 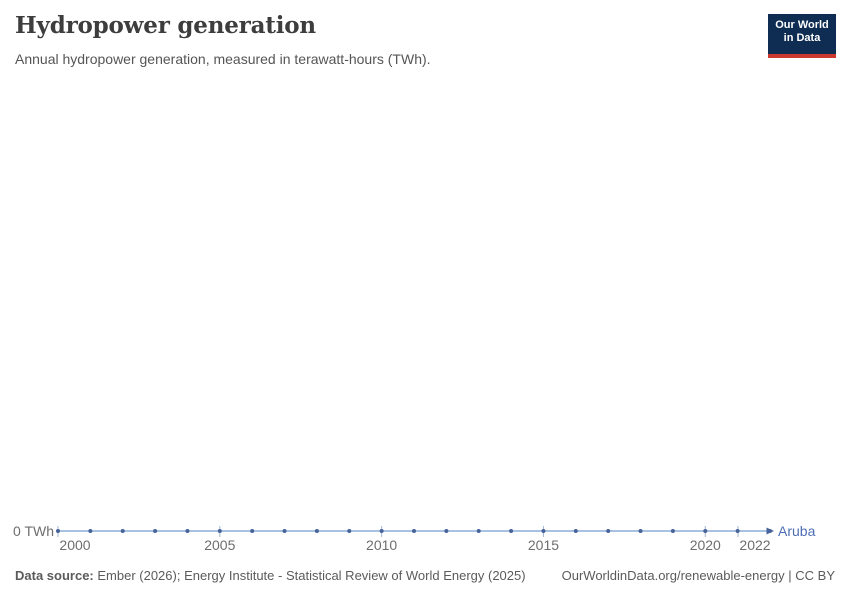 What do you see at coordinates (252, 531) in the screenshot?
I see `data-point-2006` at bounding box center [252, 531].